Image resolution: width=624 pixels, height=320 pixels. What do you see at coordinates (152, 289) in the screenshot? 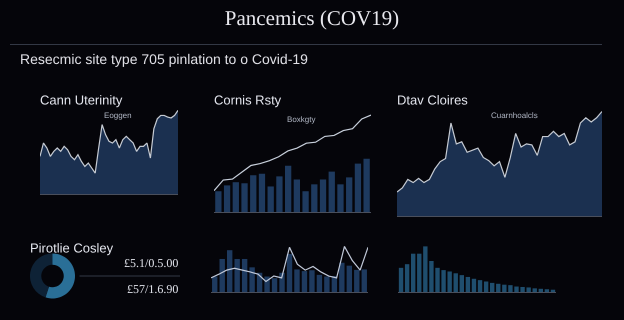
I see `text: £57/1.6.90` at bounding box center [152, 289].